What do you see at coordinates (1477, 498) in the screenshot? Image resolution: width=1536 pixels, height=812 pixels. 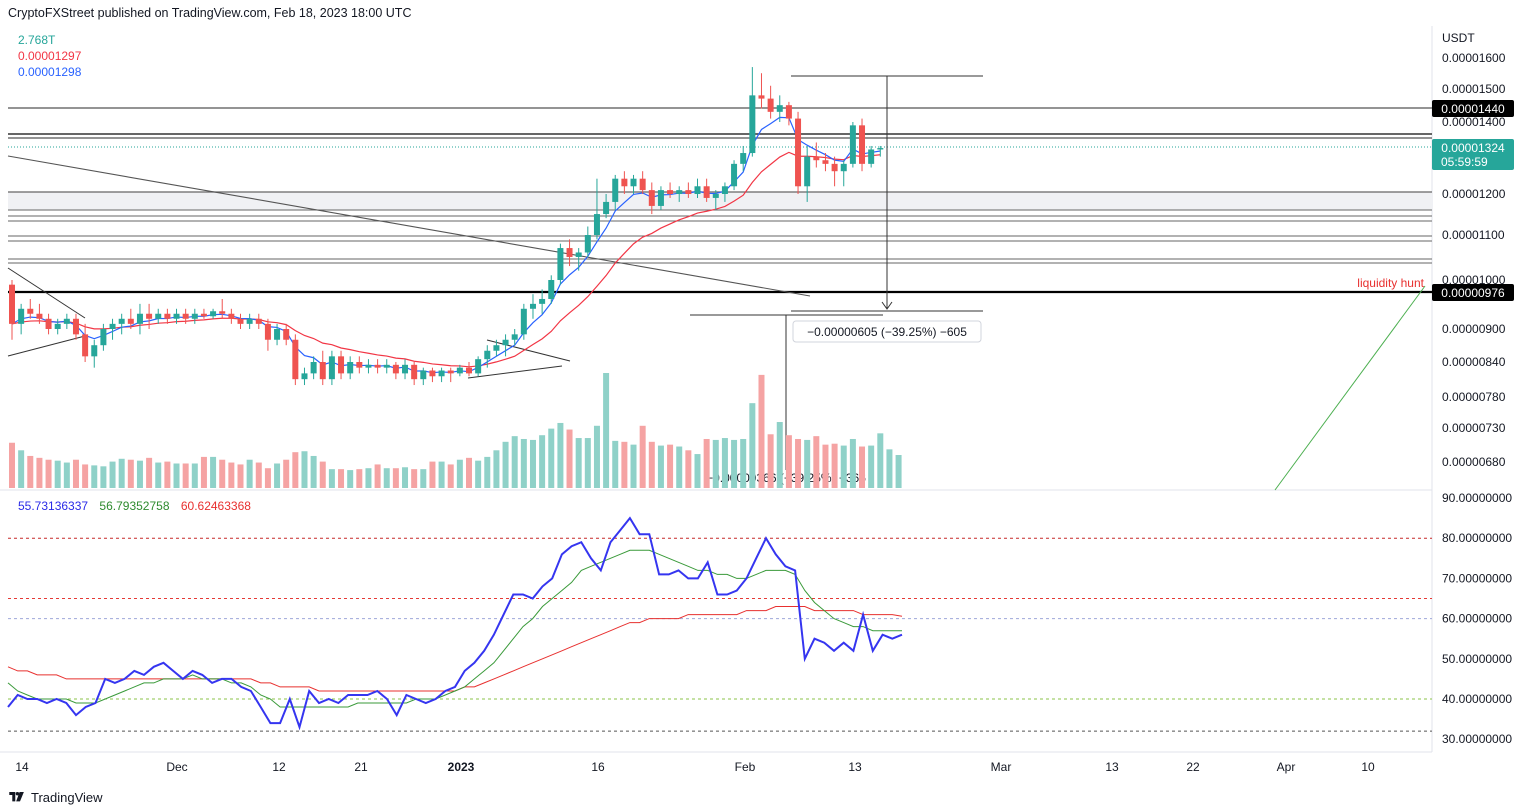 I see `rsi-tick-label: 90.00000000` at bounding box center [1477, 498].